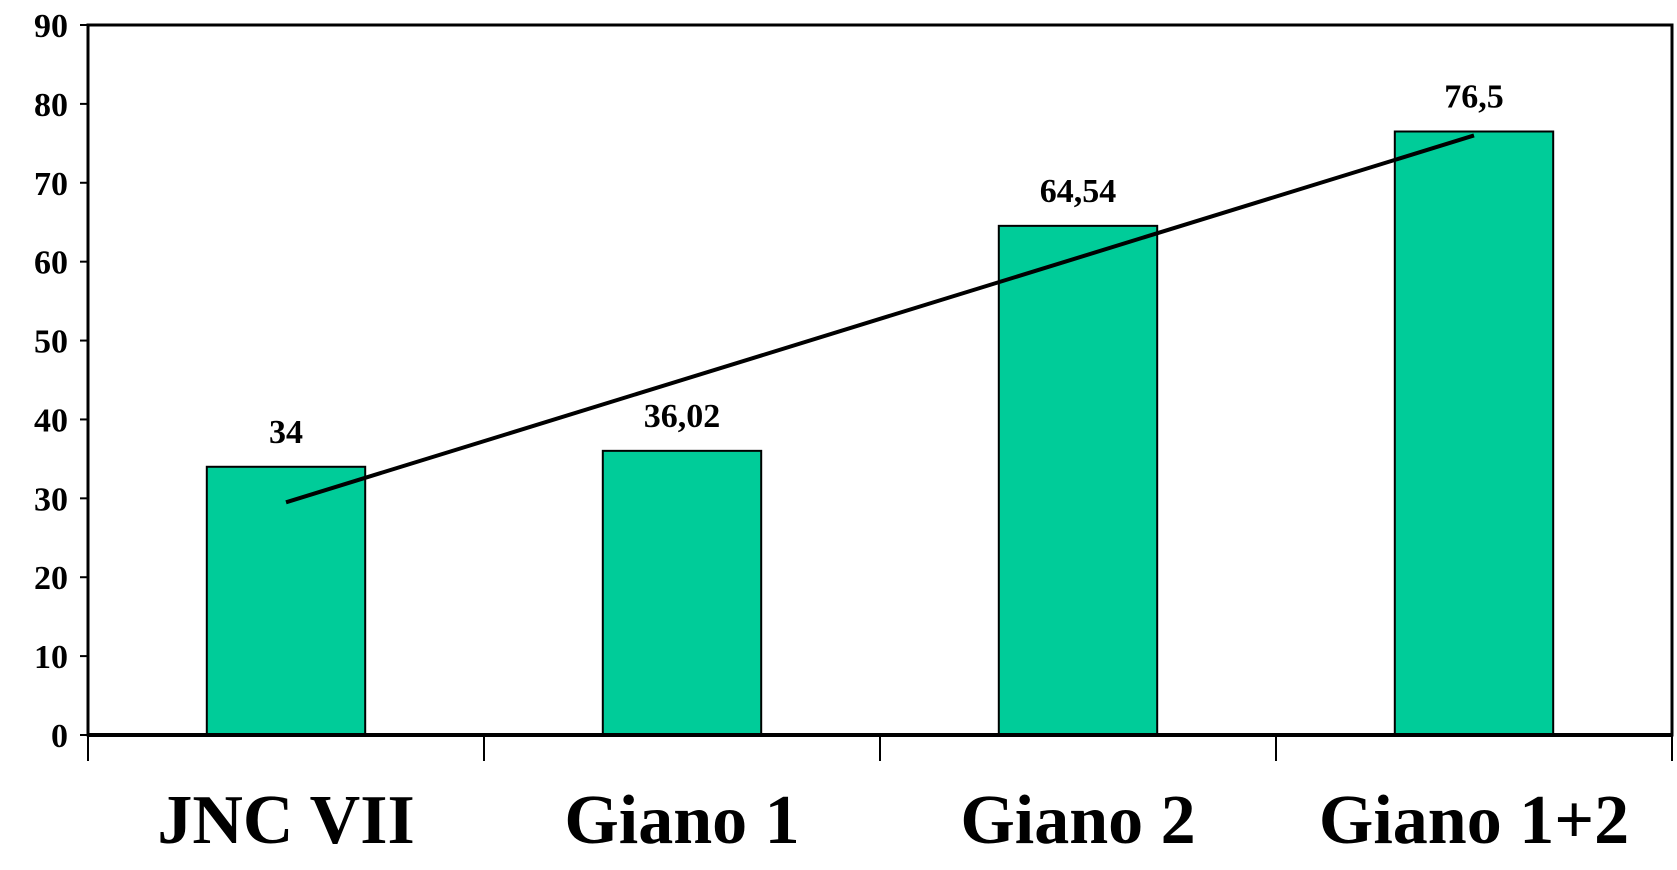 Image resolution: width=1677 pixels, height=870 pixels. Describe the element at coordinates (51, 657) in the screenshot. I see `y-tick-label: 10` at that location.